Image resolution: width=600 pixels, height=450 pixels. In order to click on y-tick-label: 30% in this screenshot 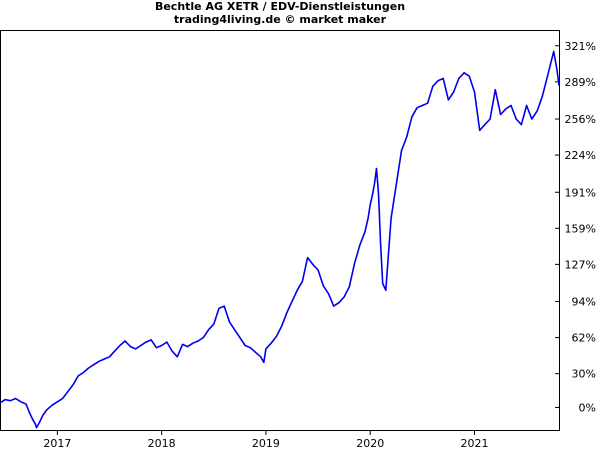, I will do `click(584, 374)`.